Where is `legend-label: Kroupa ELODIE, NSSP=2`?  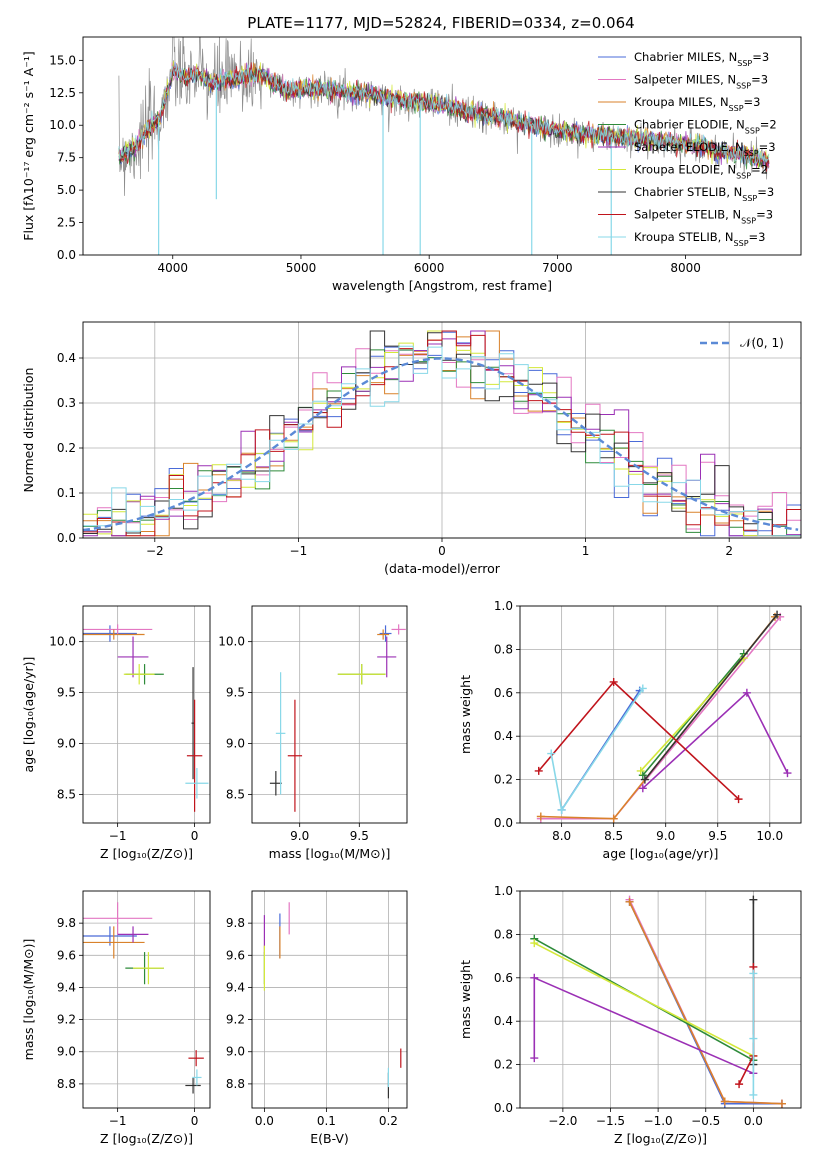 legend-label: Kroupa ELODIE, NSSP=2 is located at coordinates (701, 172).